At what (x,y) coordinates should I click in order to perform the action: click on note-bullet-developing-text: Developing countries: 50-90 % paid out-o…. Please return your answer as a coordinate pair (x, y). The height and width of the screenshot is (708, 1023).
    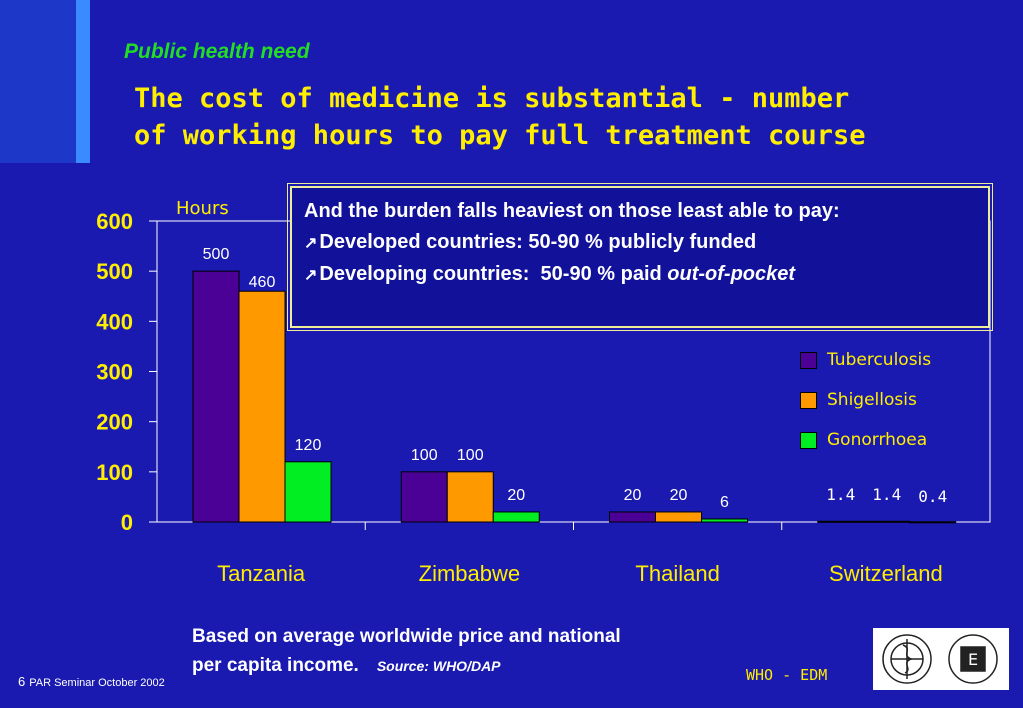
    Looking at the image, I should click on (557, 274).